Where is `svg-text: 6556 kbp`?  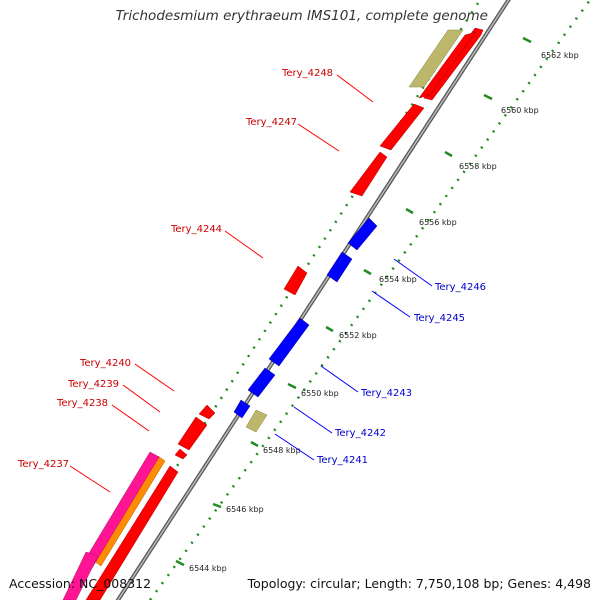 svg-text: 6556 kbp is located at coordinates (438, 222).